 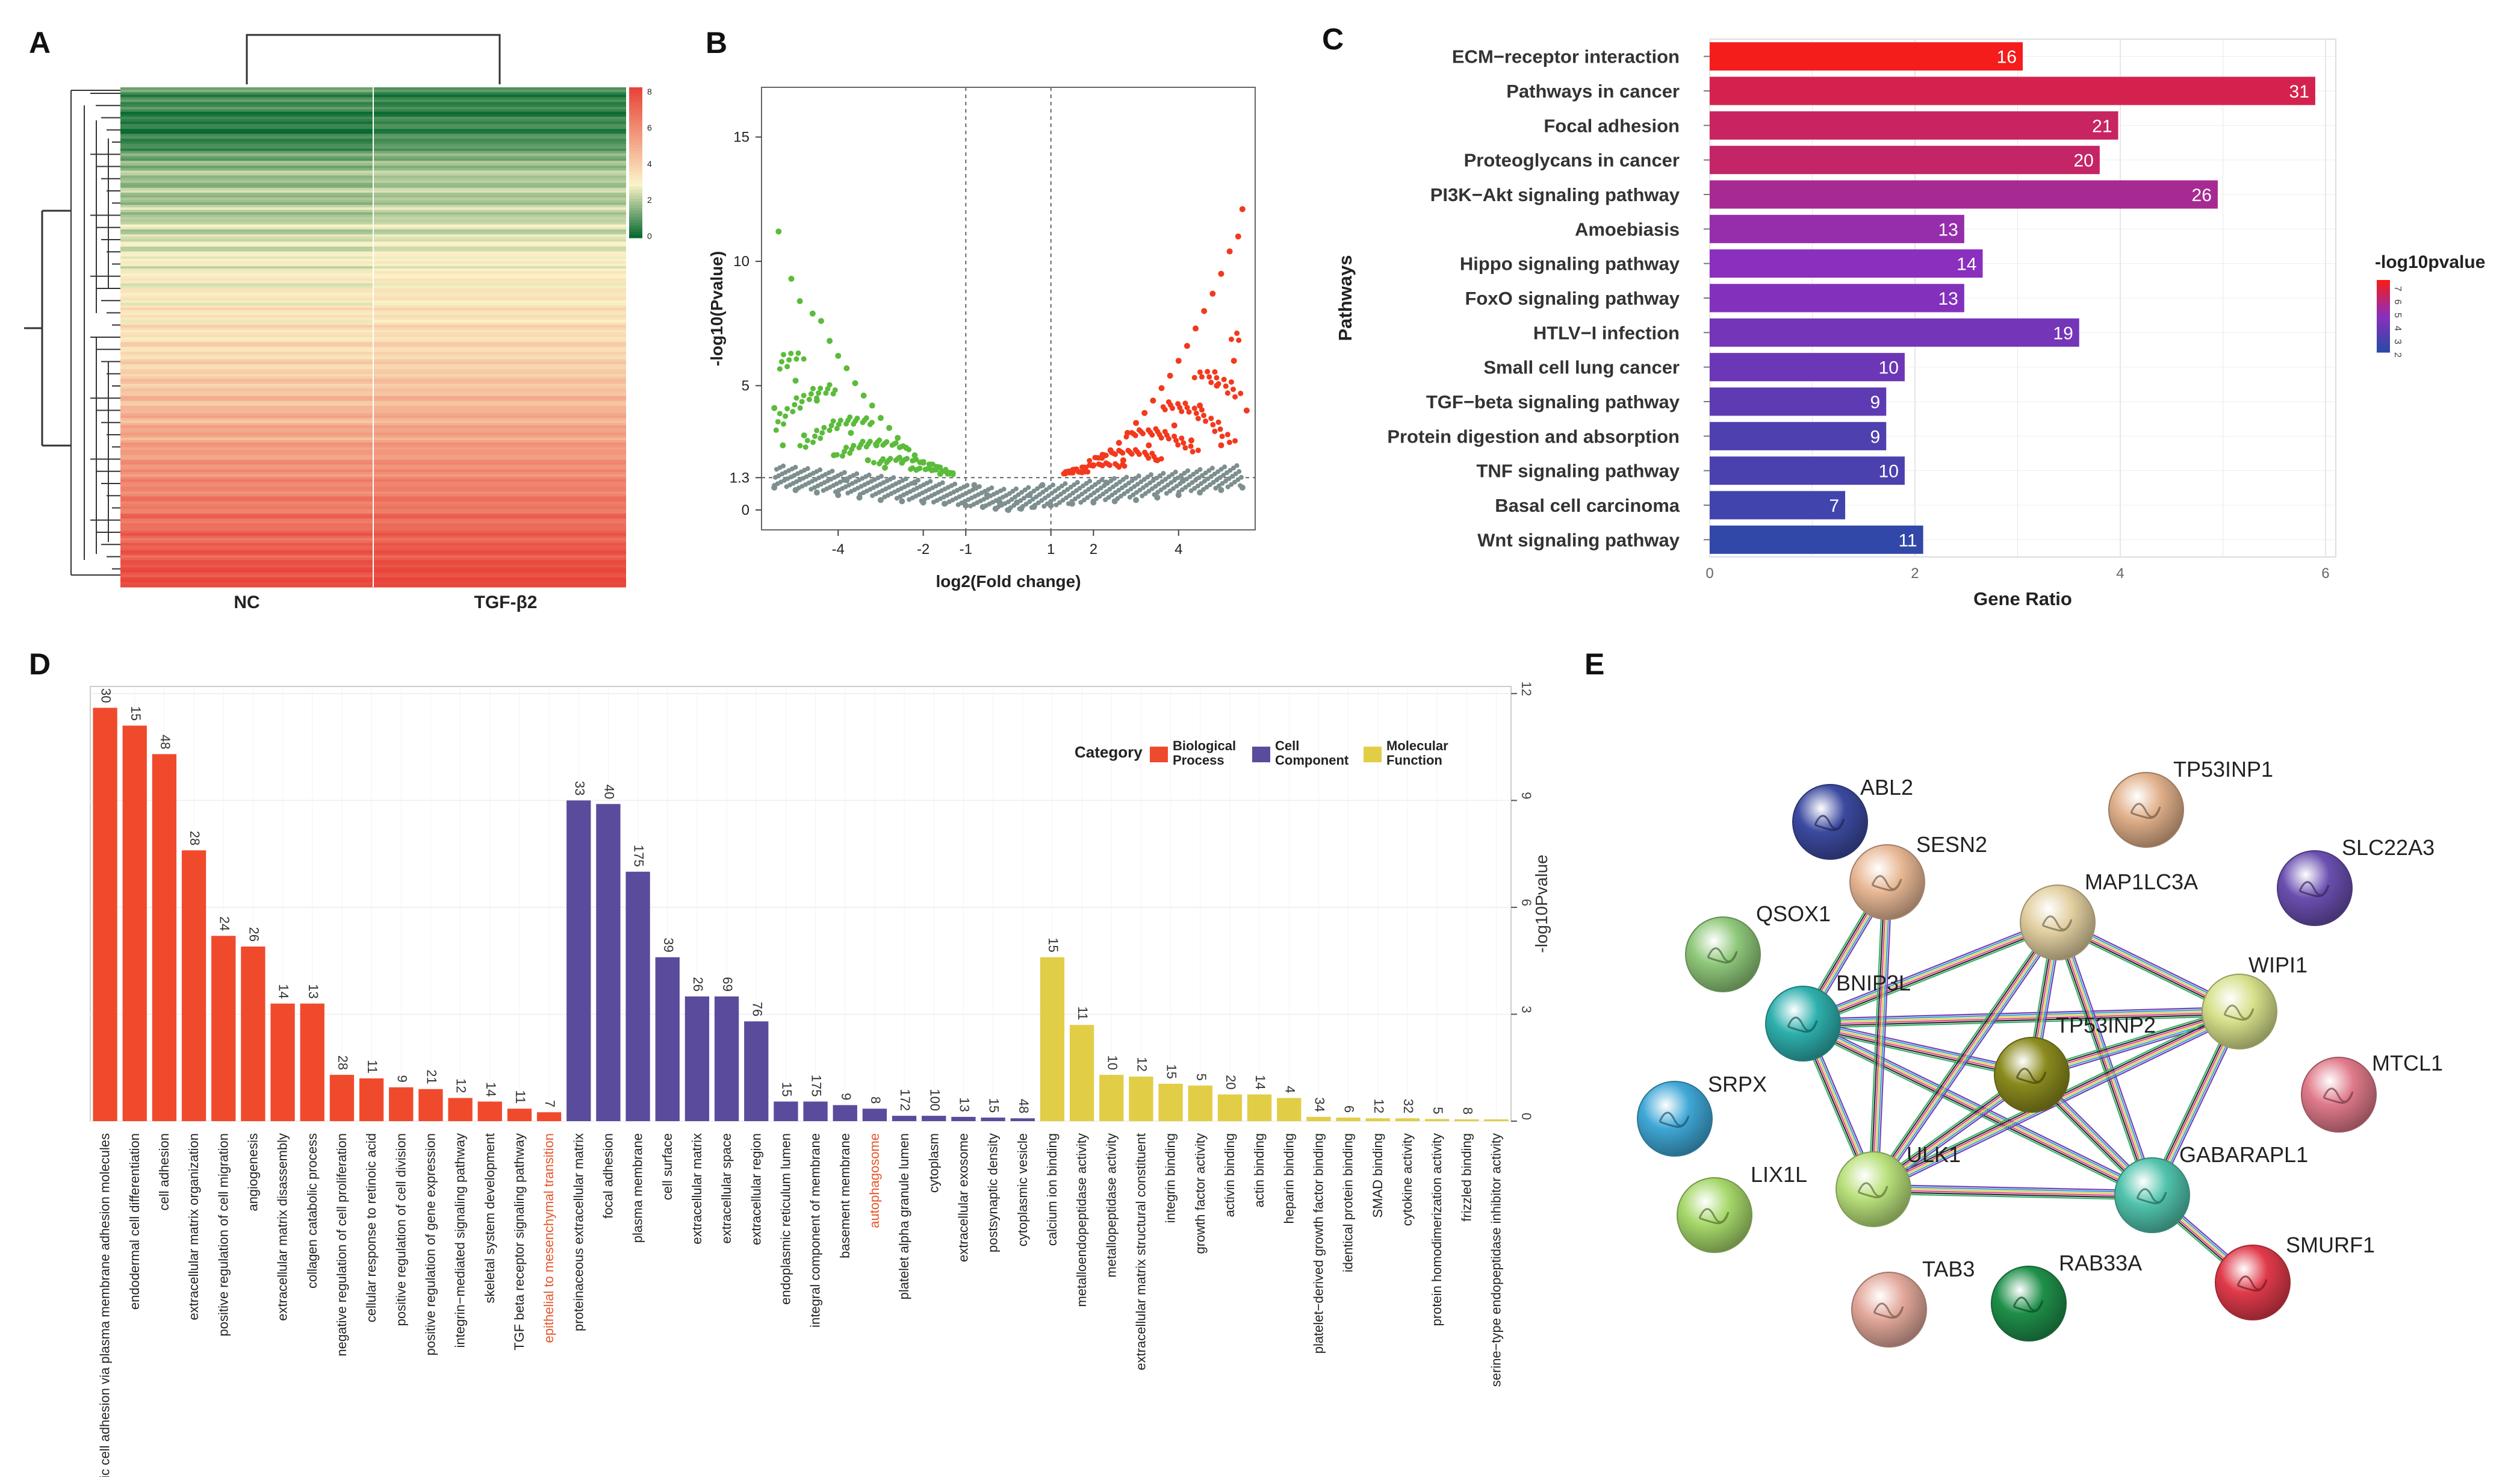 What do you see at coordinates (313, 1211) in the screenshot?
I see `go-term-label: collagen catabolic process` at bounding box center [313, 1211].